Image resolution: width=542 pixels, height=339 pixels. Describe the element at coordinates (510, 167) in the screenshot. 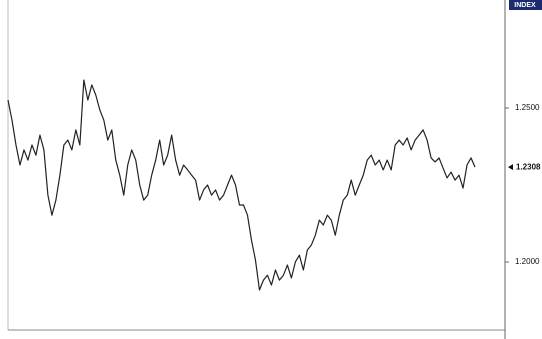

I see `current-marker` at that location.